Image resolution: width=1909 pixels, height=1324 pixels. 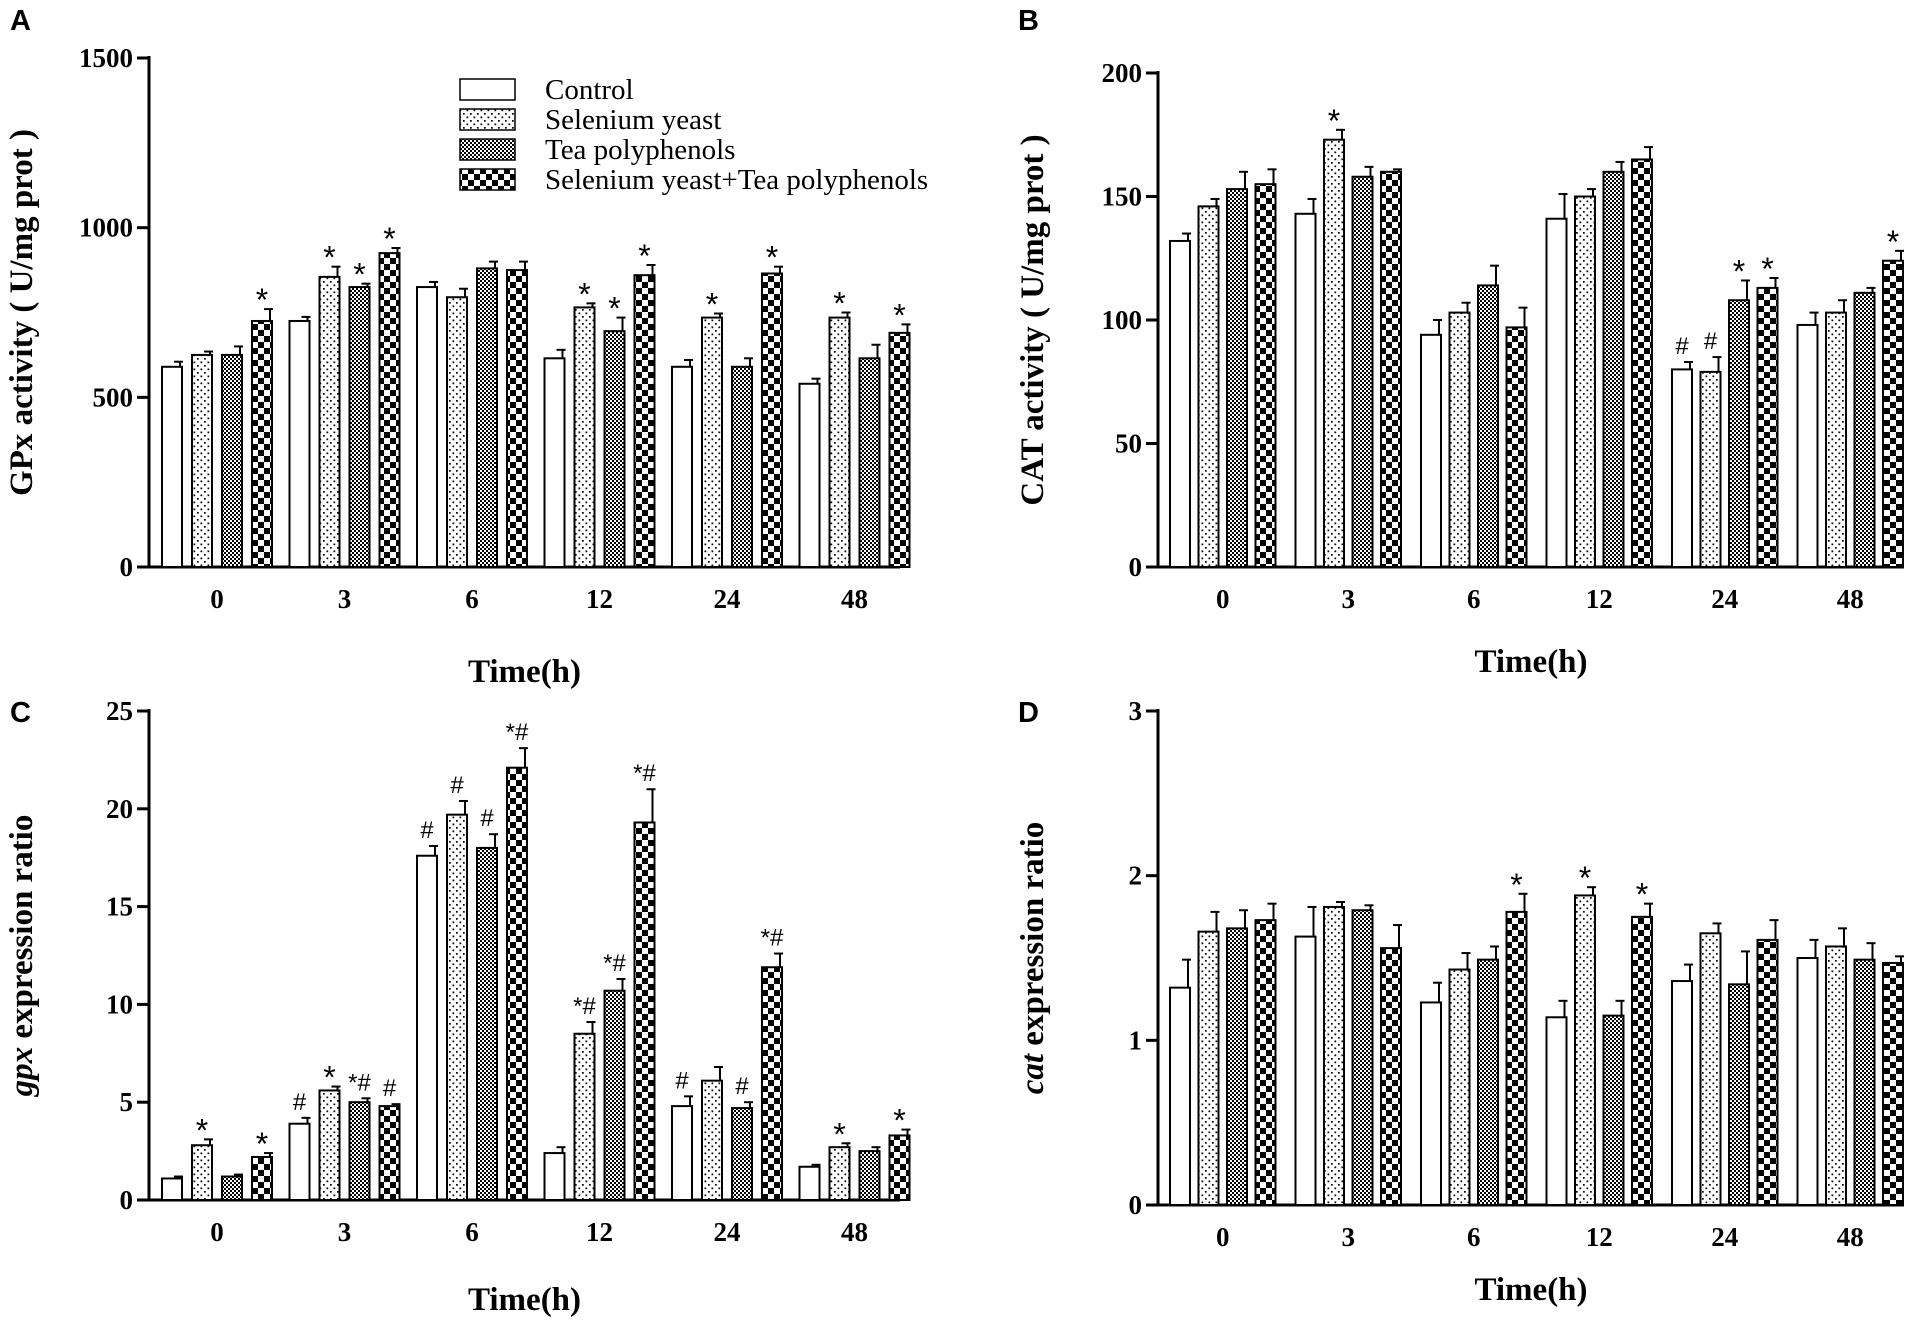 What do you see at coordinates (1807, 445) in the screenshot?
I see `bar-b-48h-s0` at bounding box center [1807, 445].